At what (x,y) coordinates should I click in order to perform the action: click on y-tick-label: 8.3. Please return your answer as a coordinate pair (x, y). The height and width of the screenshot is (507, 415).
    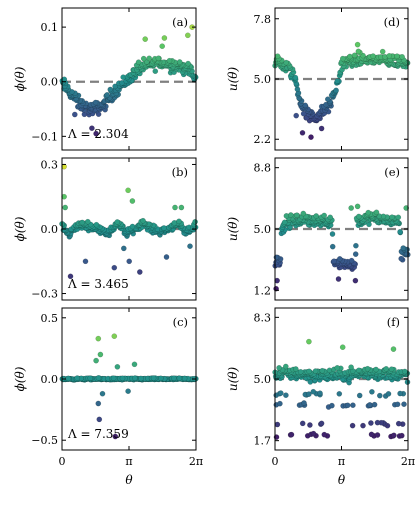
    Looking at the image, I should click on (263, 317).